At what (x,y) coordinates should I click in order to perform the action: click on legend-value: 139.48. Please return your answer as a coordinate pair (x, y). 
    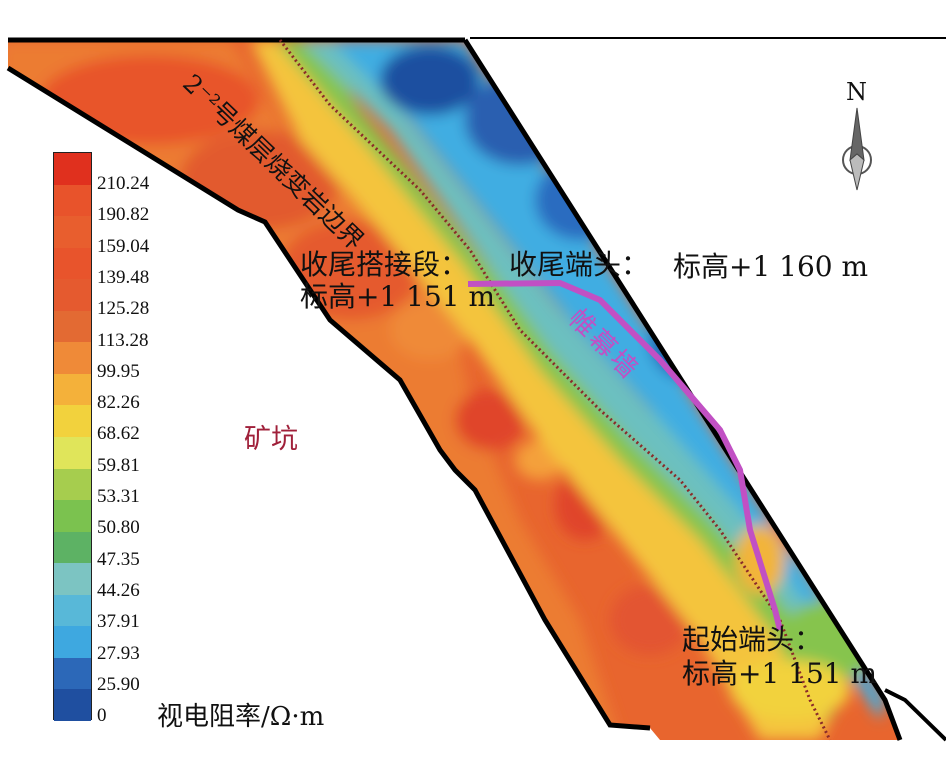
    Looking at the image, I should click on (123, 277).